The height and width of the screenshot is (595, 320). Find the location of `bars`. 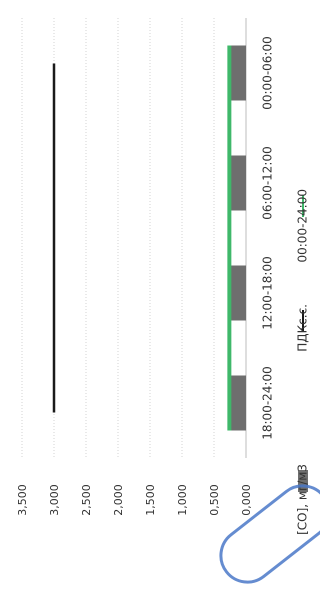

bars is located at coordinates (237, 238).